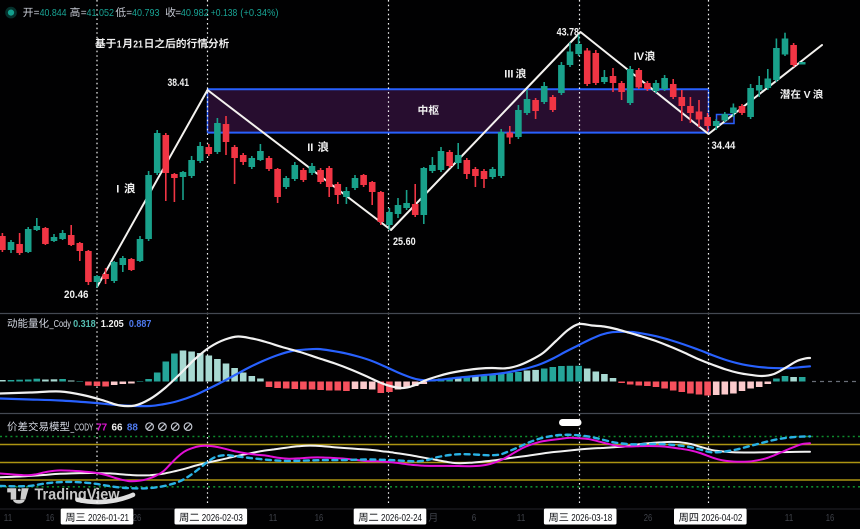 The width and height of the screenshot is (860, 529). I want to click on svg-text: TradingView, so click(78, 495).